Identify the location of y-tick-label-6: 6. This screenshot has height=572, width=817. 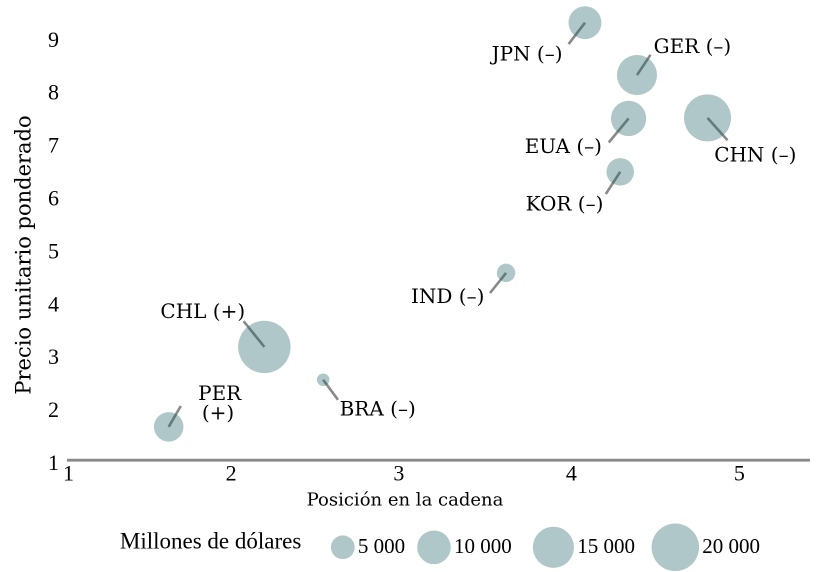
(53, 198).